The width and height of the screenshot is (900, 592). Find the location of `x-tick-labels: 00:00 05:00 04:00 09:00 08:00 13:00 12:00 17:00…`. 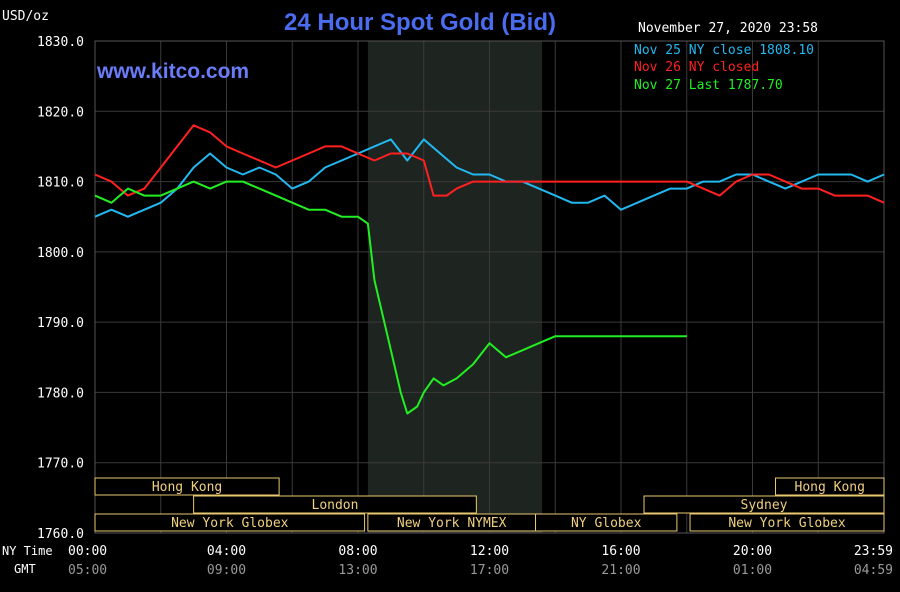

x-tick-labels: 00:00 05:00 04:00 09:00 08:00 13:00 12:00 17:00… is located at coordinates (480, 561).